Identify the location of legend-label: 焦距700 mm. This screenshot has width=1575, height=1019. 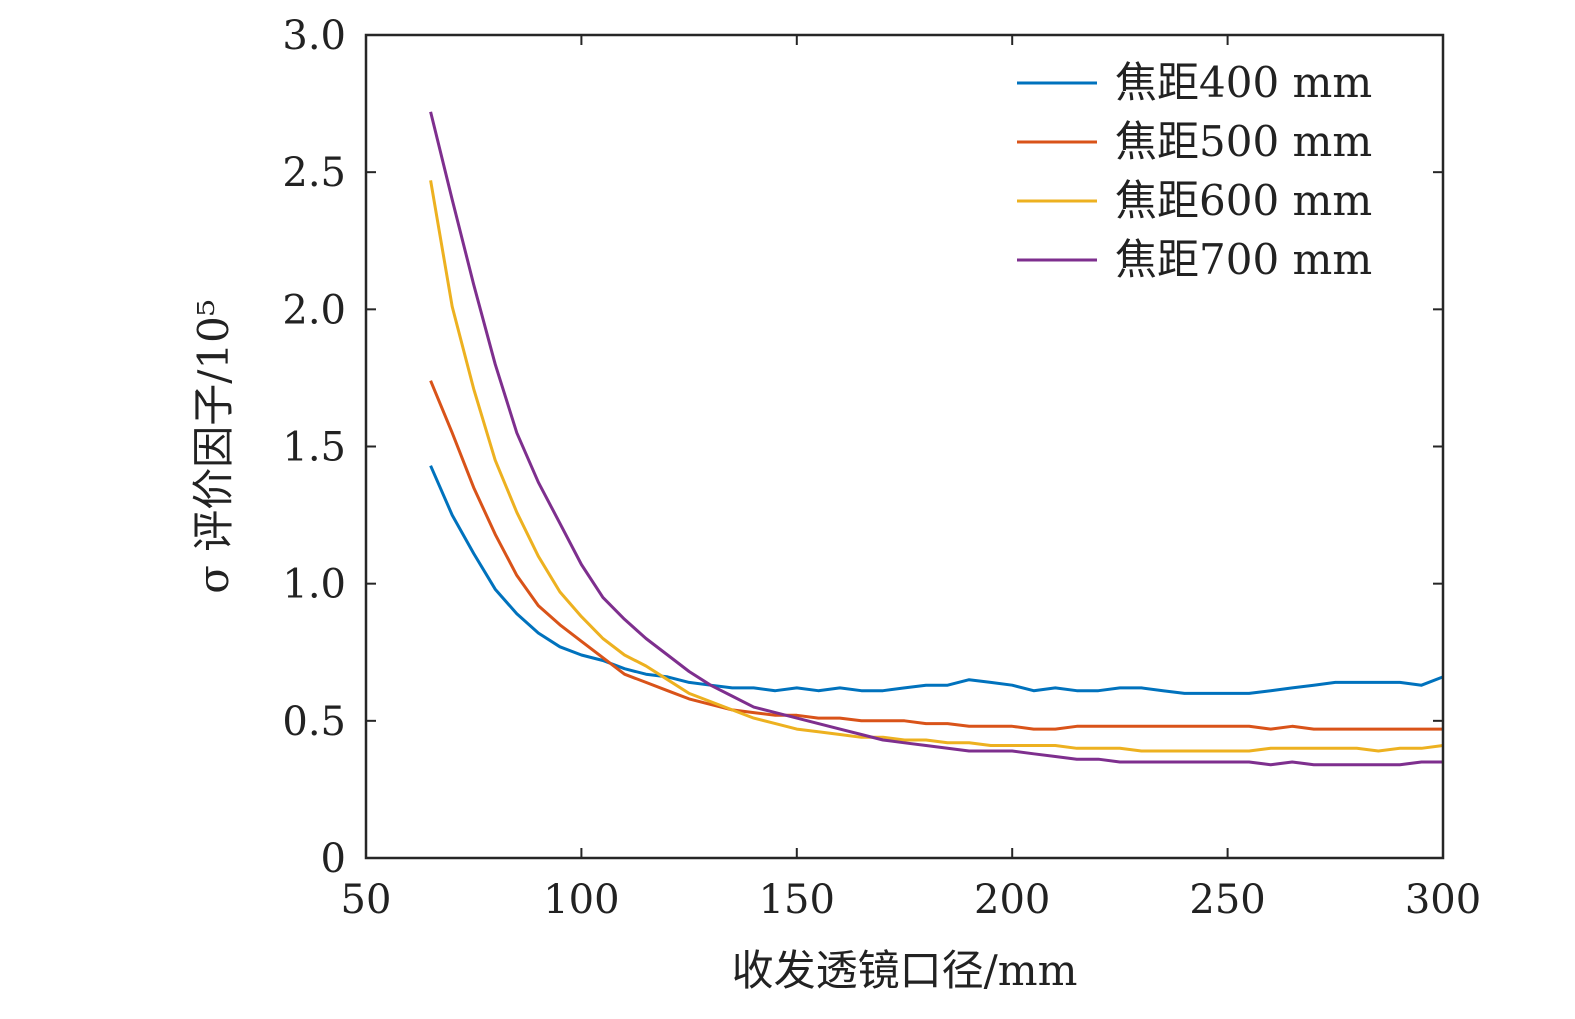
(1243, 259).